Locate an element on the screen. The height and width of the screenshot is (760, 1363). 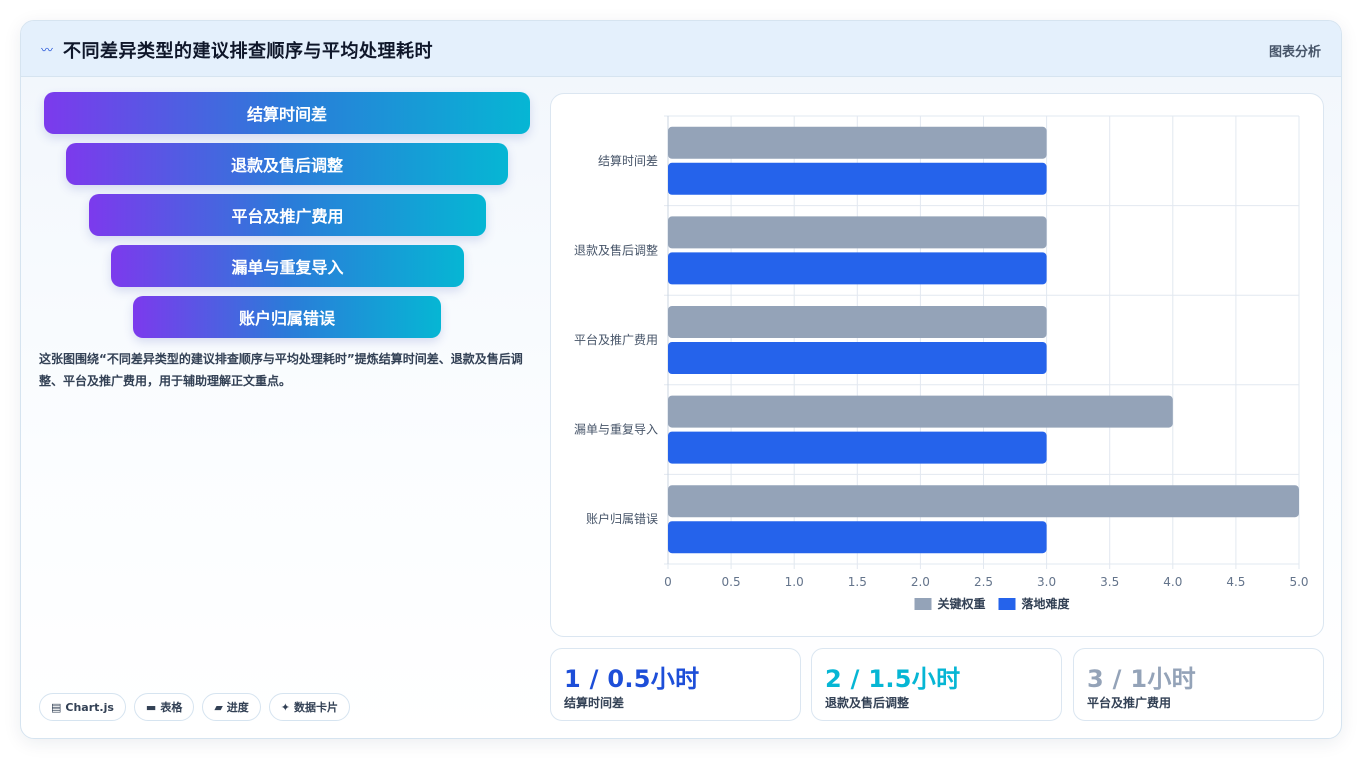
x-tick-label: 3.0 is located at coordinates (1046, 582).